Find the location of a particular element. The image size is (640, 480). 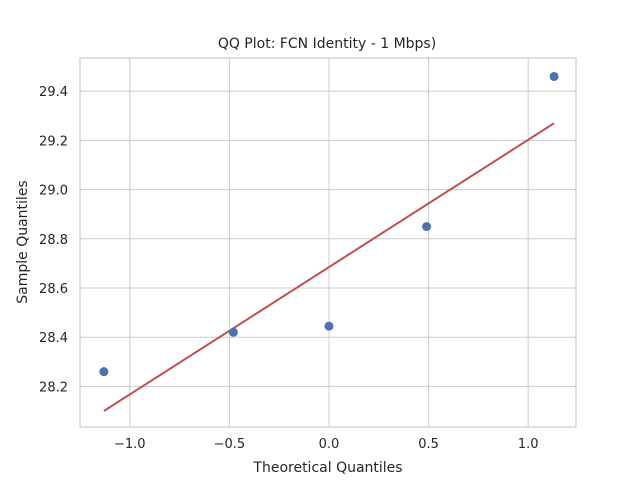

y-axis: 28.2 28.4 28.6 28.8 29.0 29.2 29.4 is located at coordinates (53, 240).